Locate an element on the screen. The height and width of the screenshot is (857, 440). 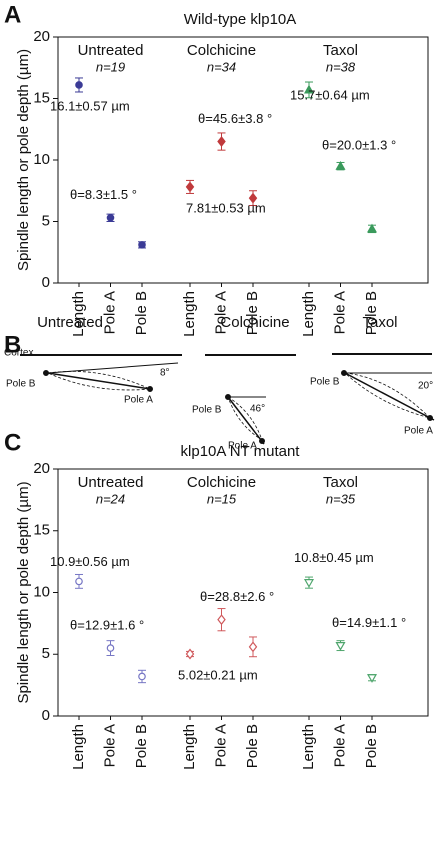
length-annotation: 10.9±0.56 µm is located at coordinates (90, 561).